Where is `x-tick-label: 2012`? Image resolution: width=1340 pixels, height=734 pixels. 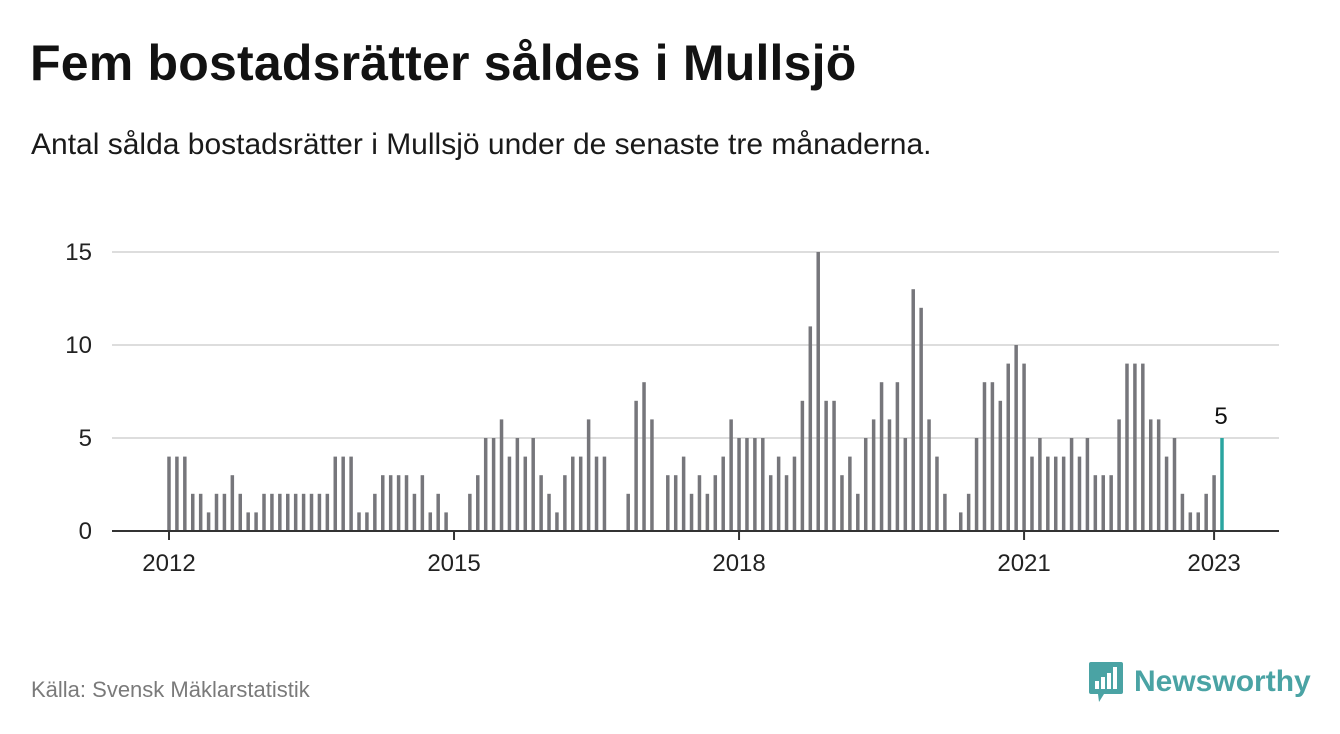
x-tick-label: 2012 is located at coordinates (168, 563).